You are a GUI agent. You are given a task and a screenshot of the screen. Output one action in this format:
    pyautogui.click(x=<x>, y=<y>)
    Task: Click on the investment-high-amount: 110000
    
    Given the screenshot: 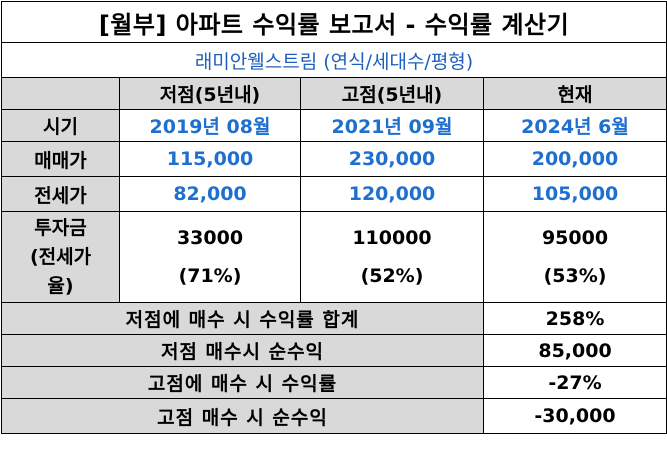 What is the action you would take?
    pyautogui.click(x=392, y=238)
    